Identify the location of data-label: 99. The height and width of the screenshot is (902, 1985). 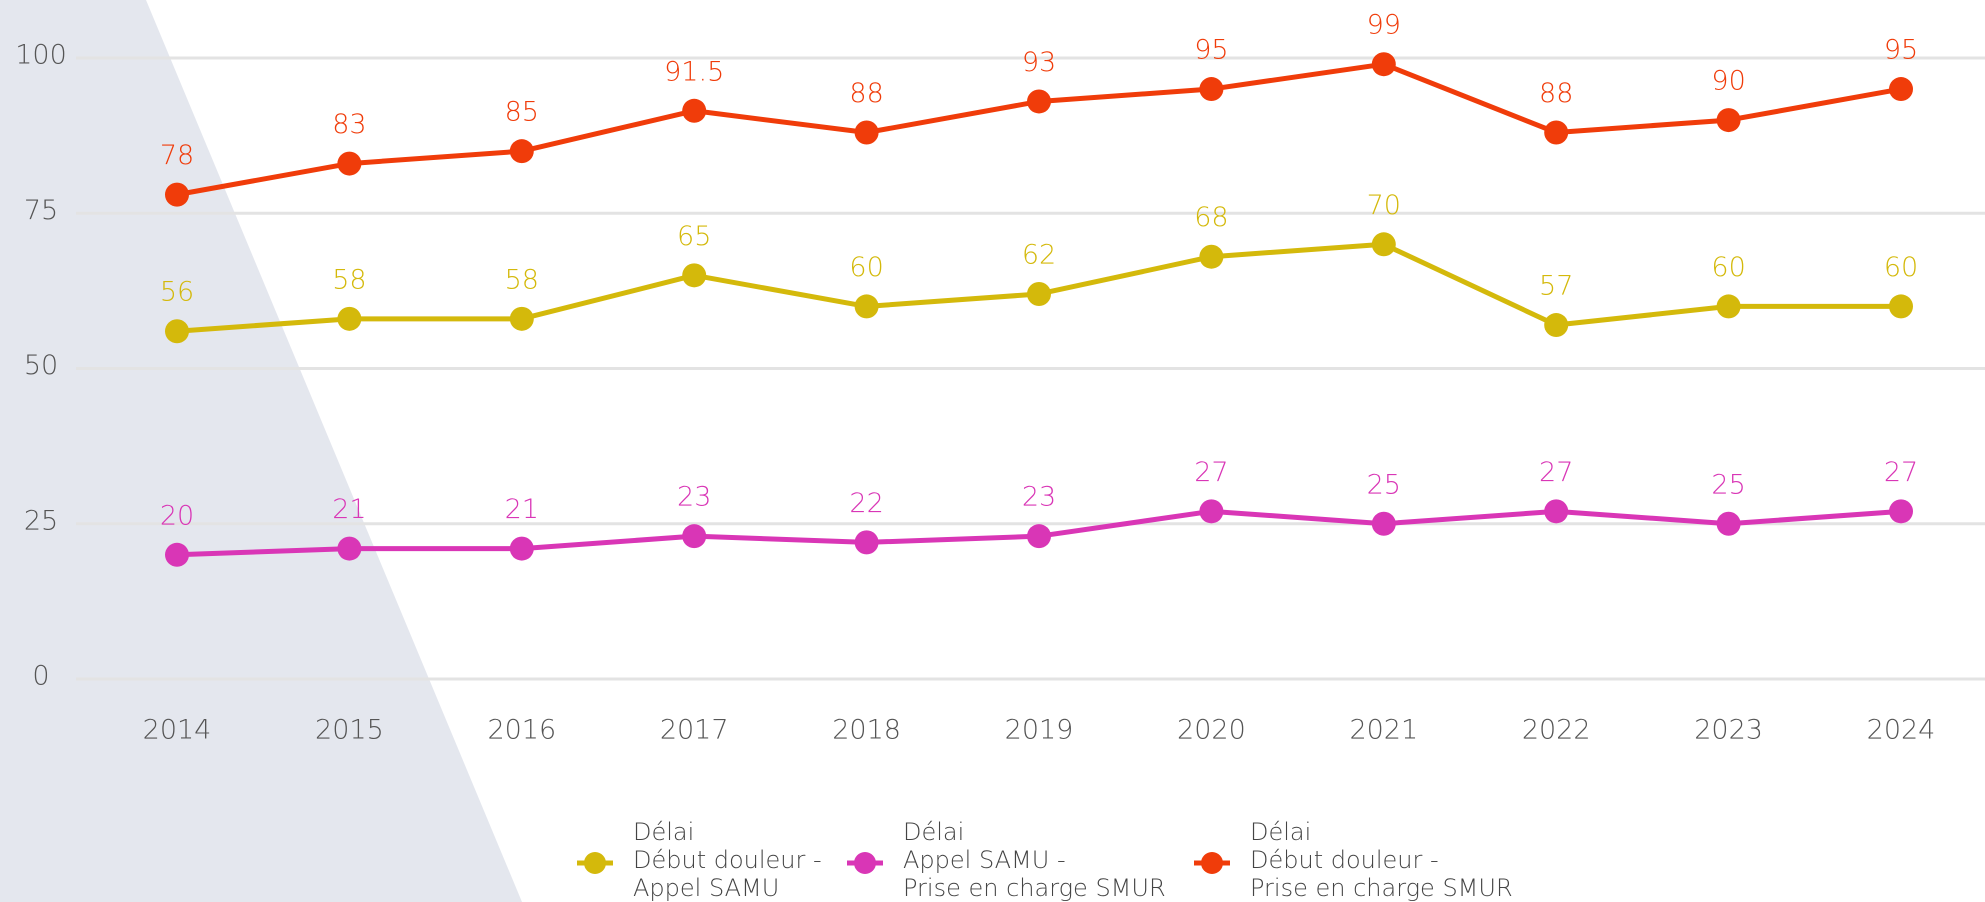
(1384, 25).